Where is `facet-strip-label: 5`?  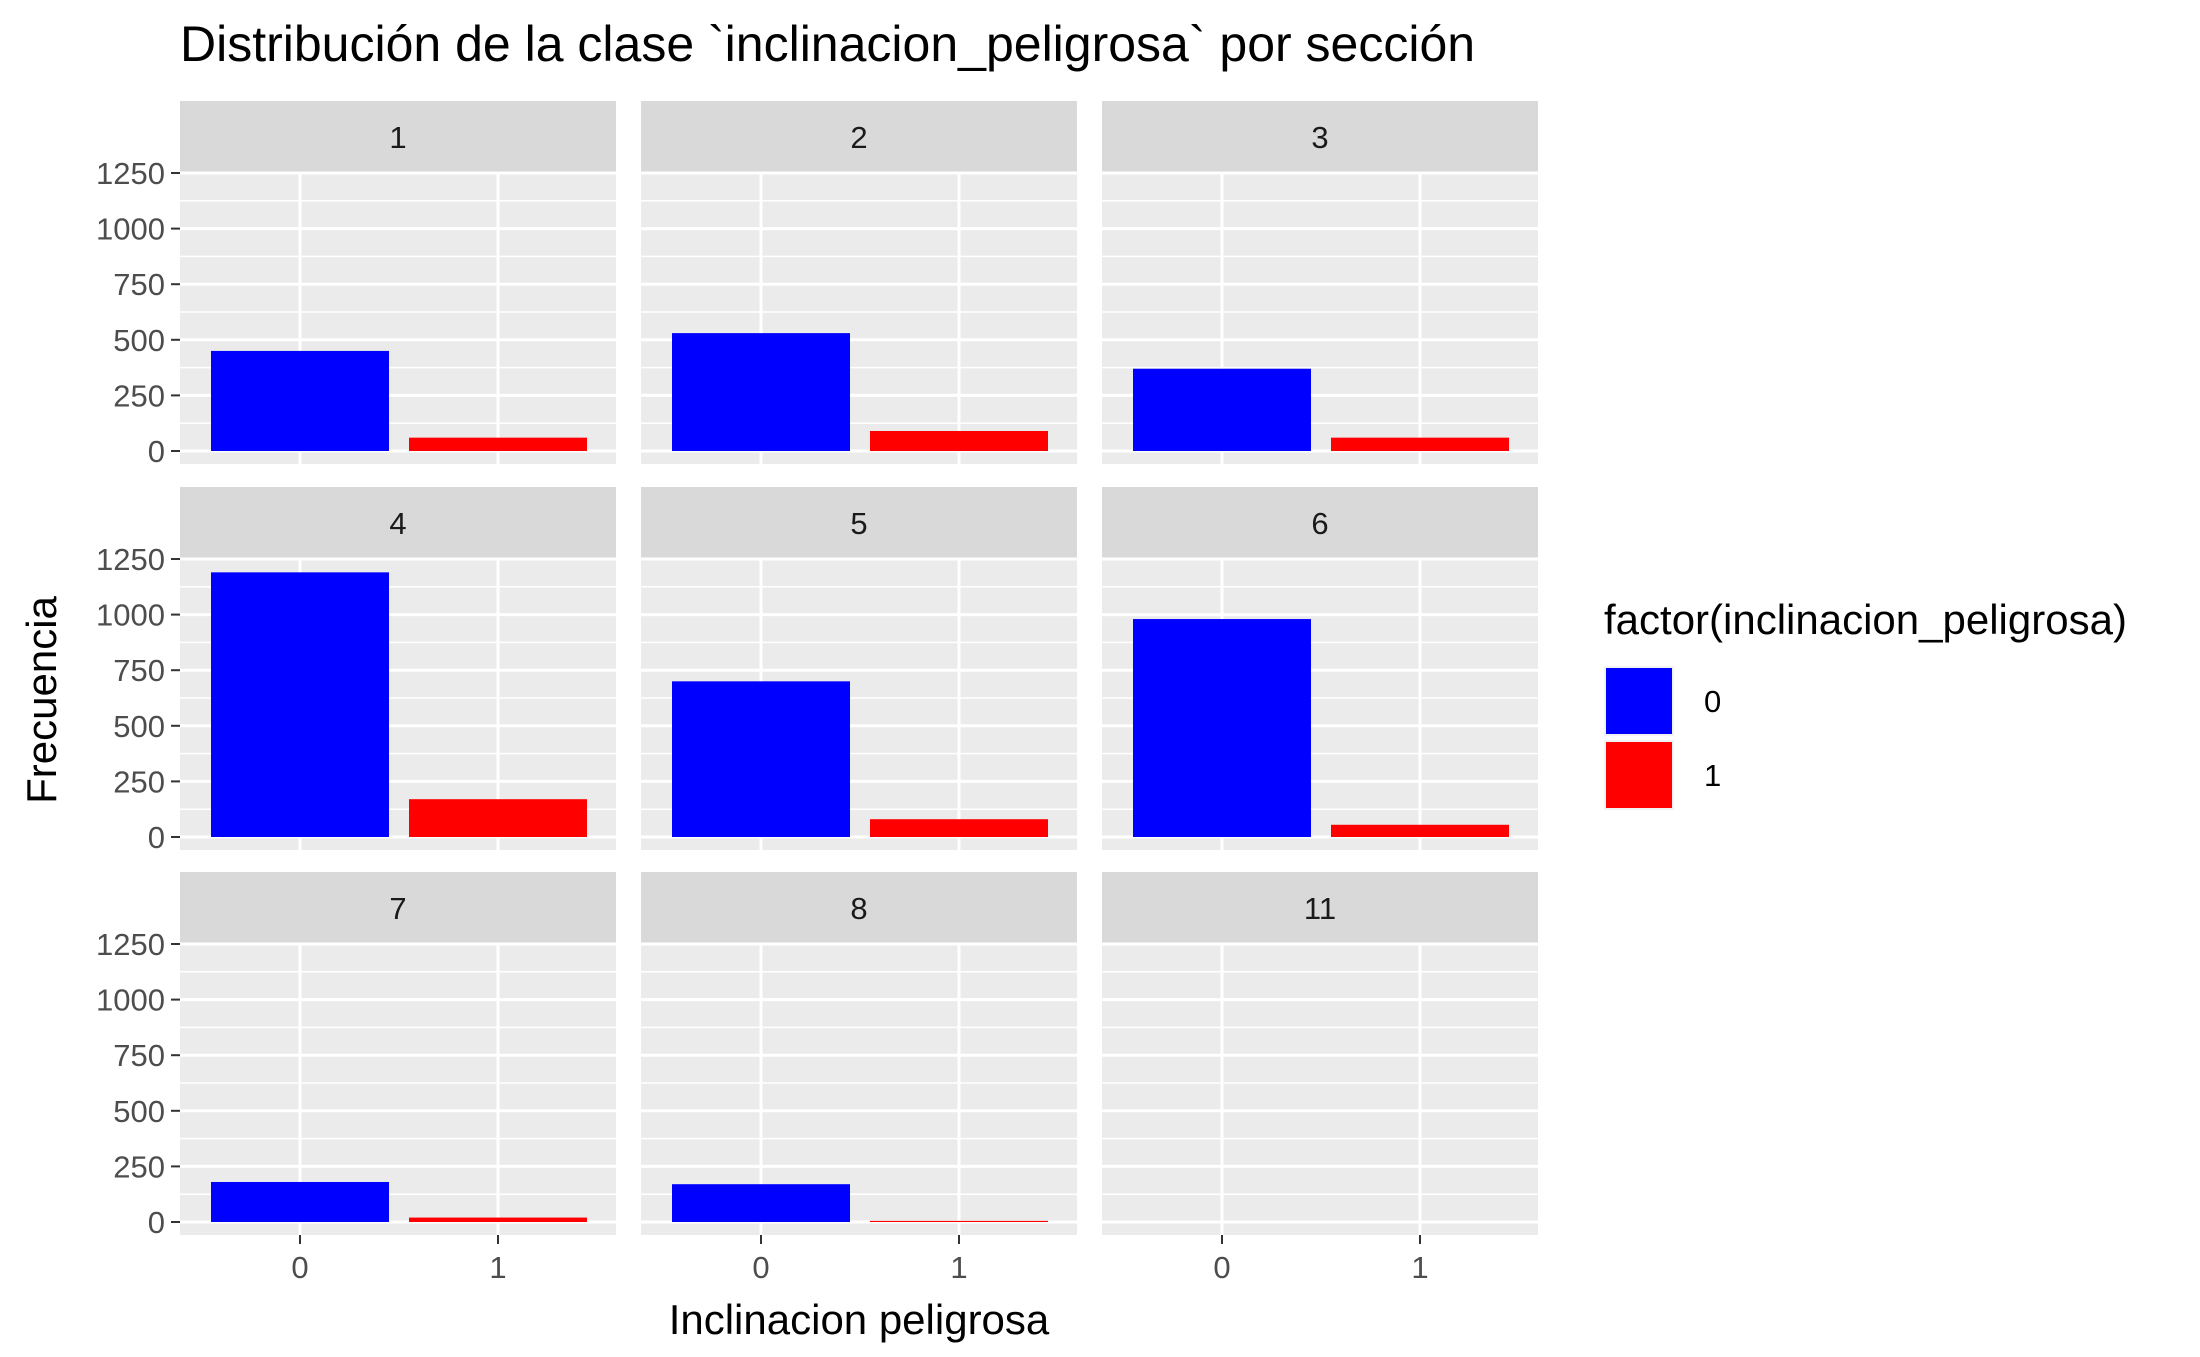
facet-strip-label: 5 is located at coordinates (858, 523).